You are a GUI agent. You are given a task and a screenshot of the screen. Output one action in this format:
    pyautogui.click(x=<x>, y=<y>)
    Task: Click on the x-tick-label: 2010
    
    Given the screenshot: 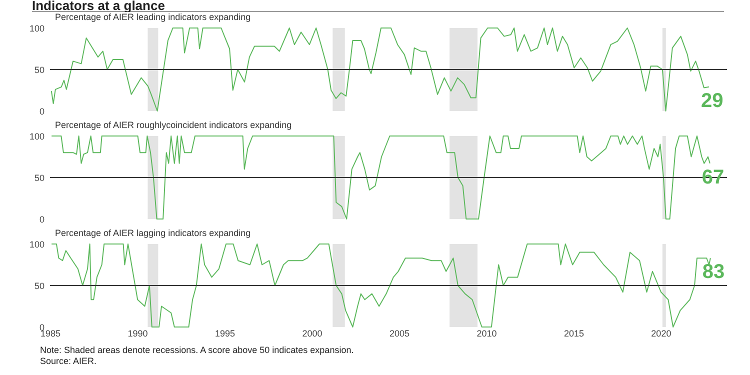 What is the action you would take?
    pyautogui.click(x=486, y=333)
    